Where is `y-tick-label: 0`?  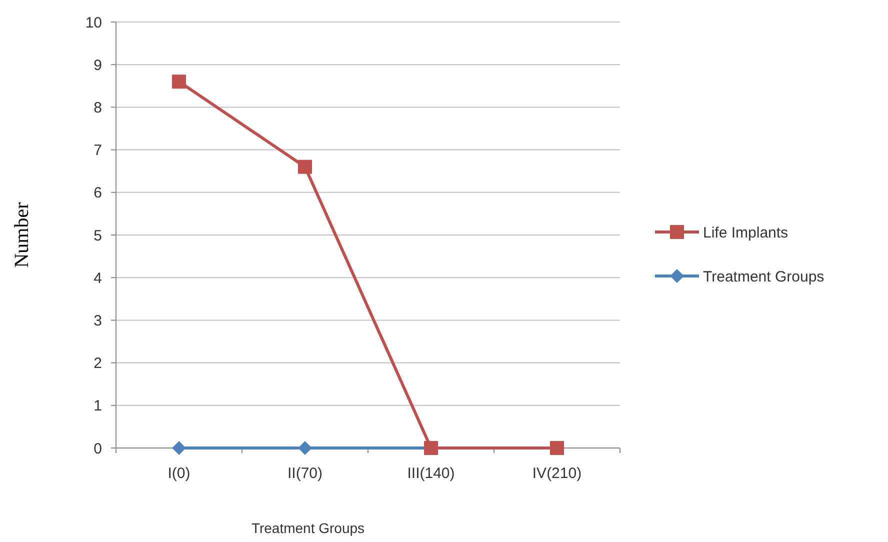 y-tick-label: 0 is located at coordinates (98, 449).